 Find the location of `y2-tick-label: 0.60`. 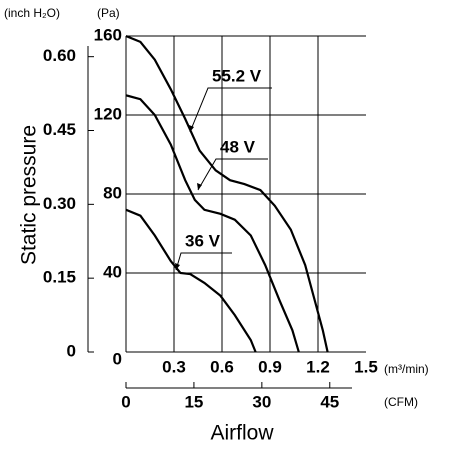

y2-tick-label: 0.60 is located at coordinates (59, 55).